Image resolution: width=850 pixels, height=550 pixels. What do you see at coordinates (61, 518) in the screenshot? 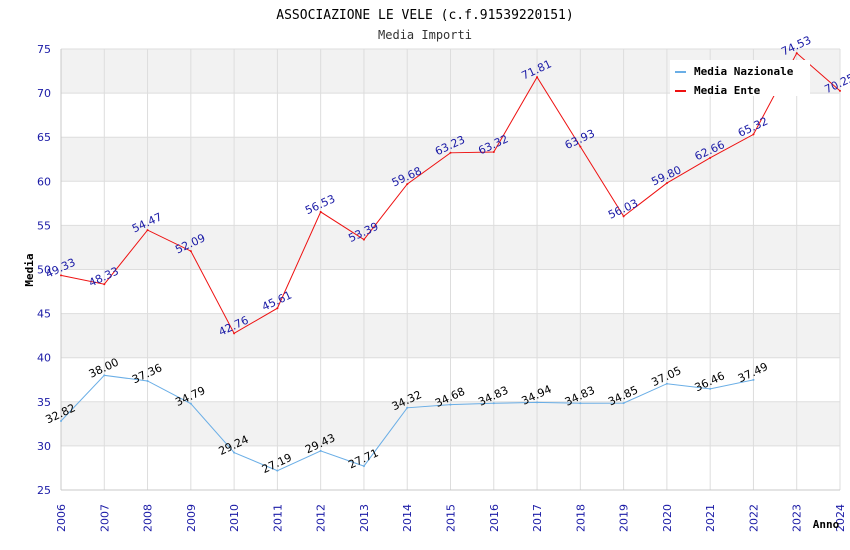
I see `x-tick-label: 2006` at bounding box center [61, 518].